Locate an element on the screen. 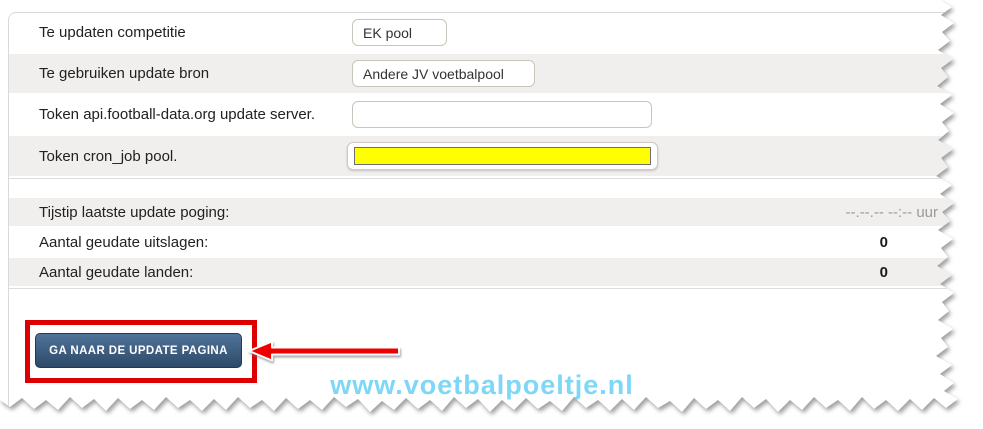 The image size is (983, 429). status-label-last-attempt: Tijstip laatste update poging: is located at coordinates (134, 212).